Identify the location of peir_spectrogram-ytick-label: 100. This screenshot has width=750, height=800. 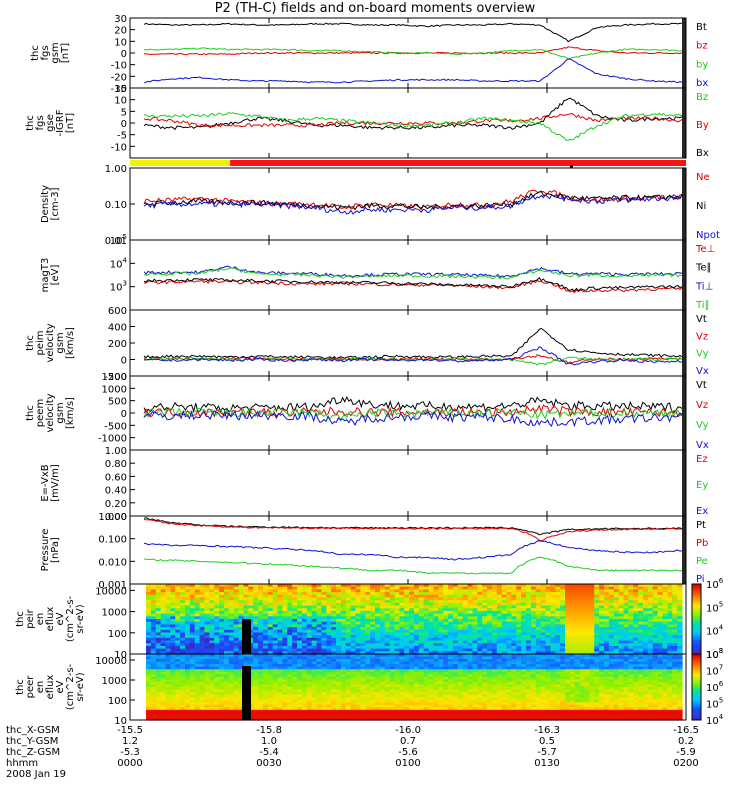
(117, 634).